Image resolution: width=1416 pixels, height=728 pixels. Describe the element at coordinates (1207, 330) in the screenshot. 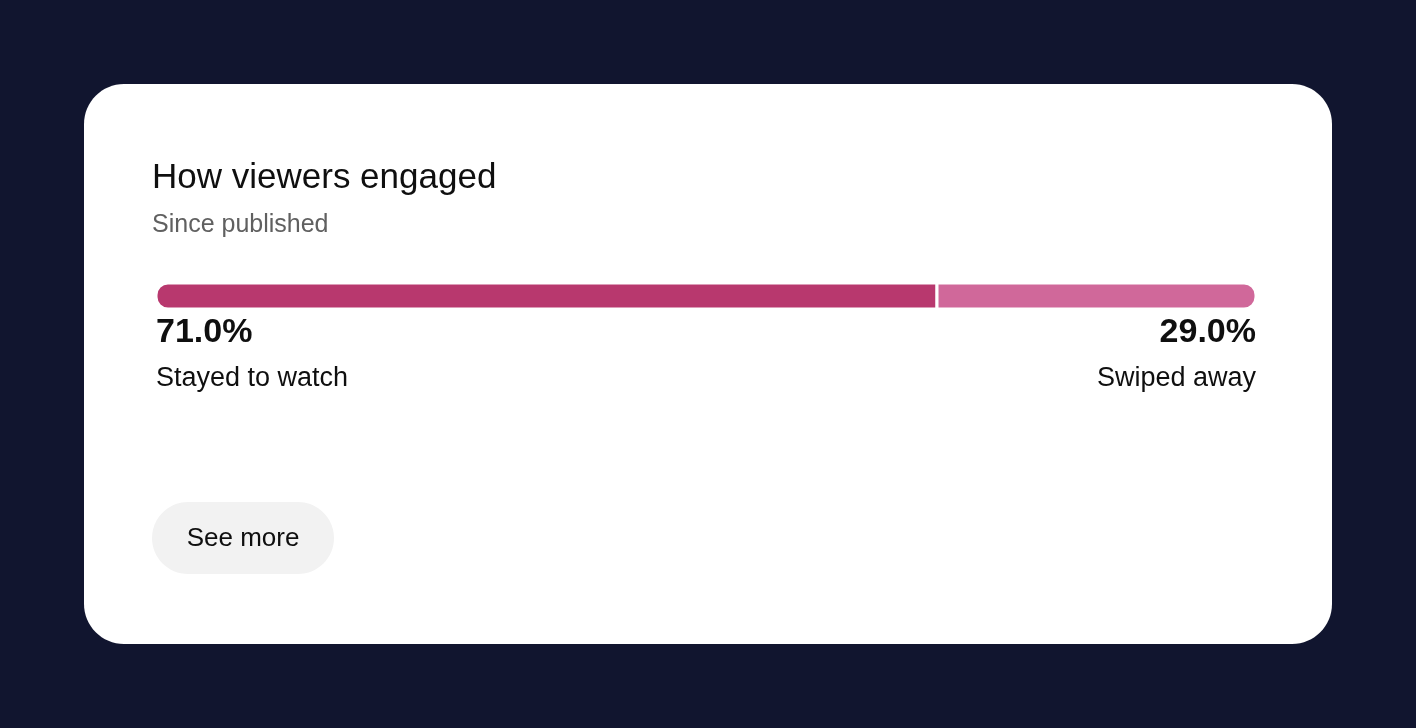

I see `data-label: 29.0%` at that location.